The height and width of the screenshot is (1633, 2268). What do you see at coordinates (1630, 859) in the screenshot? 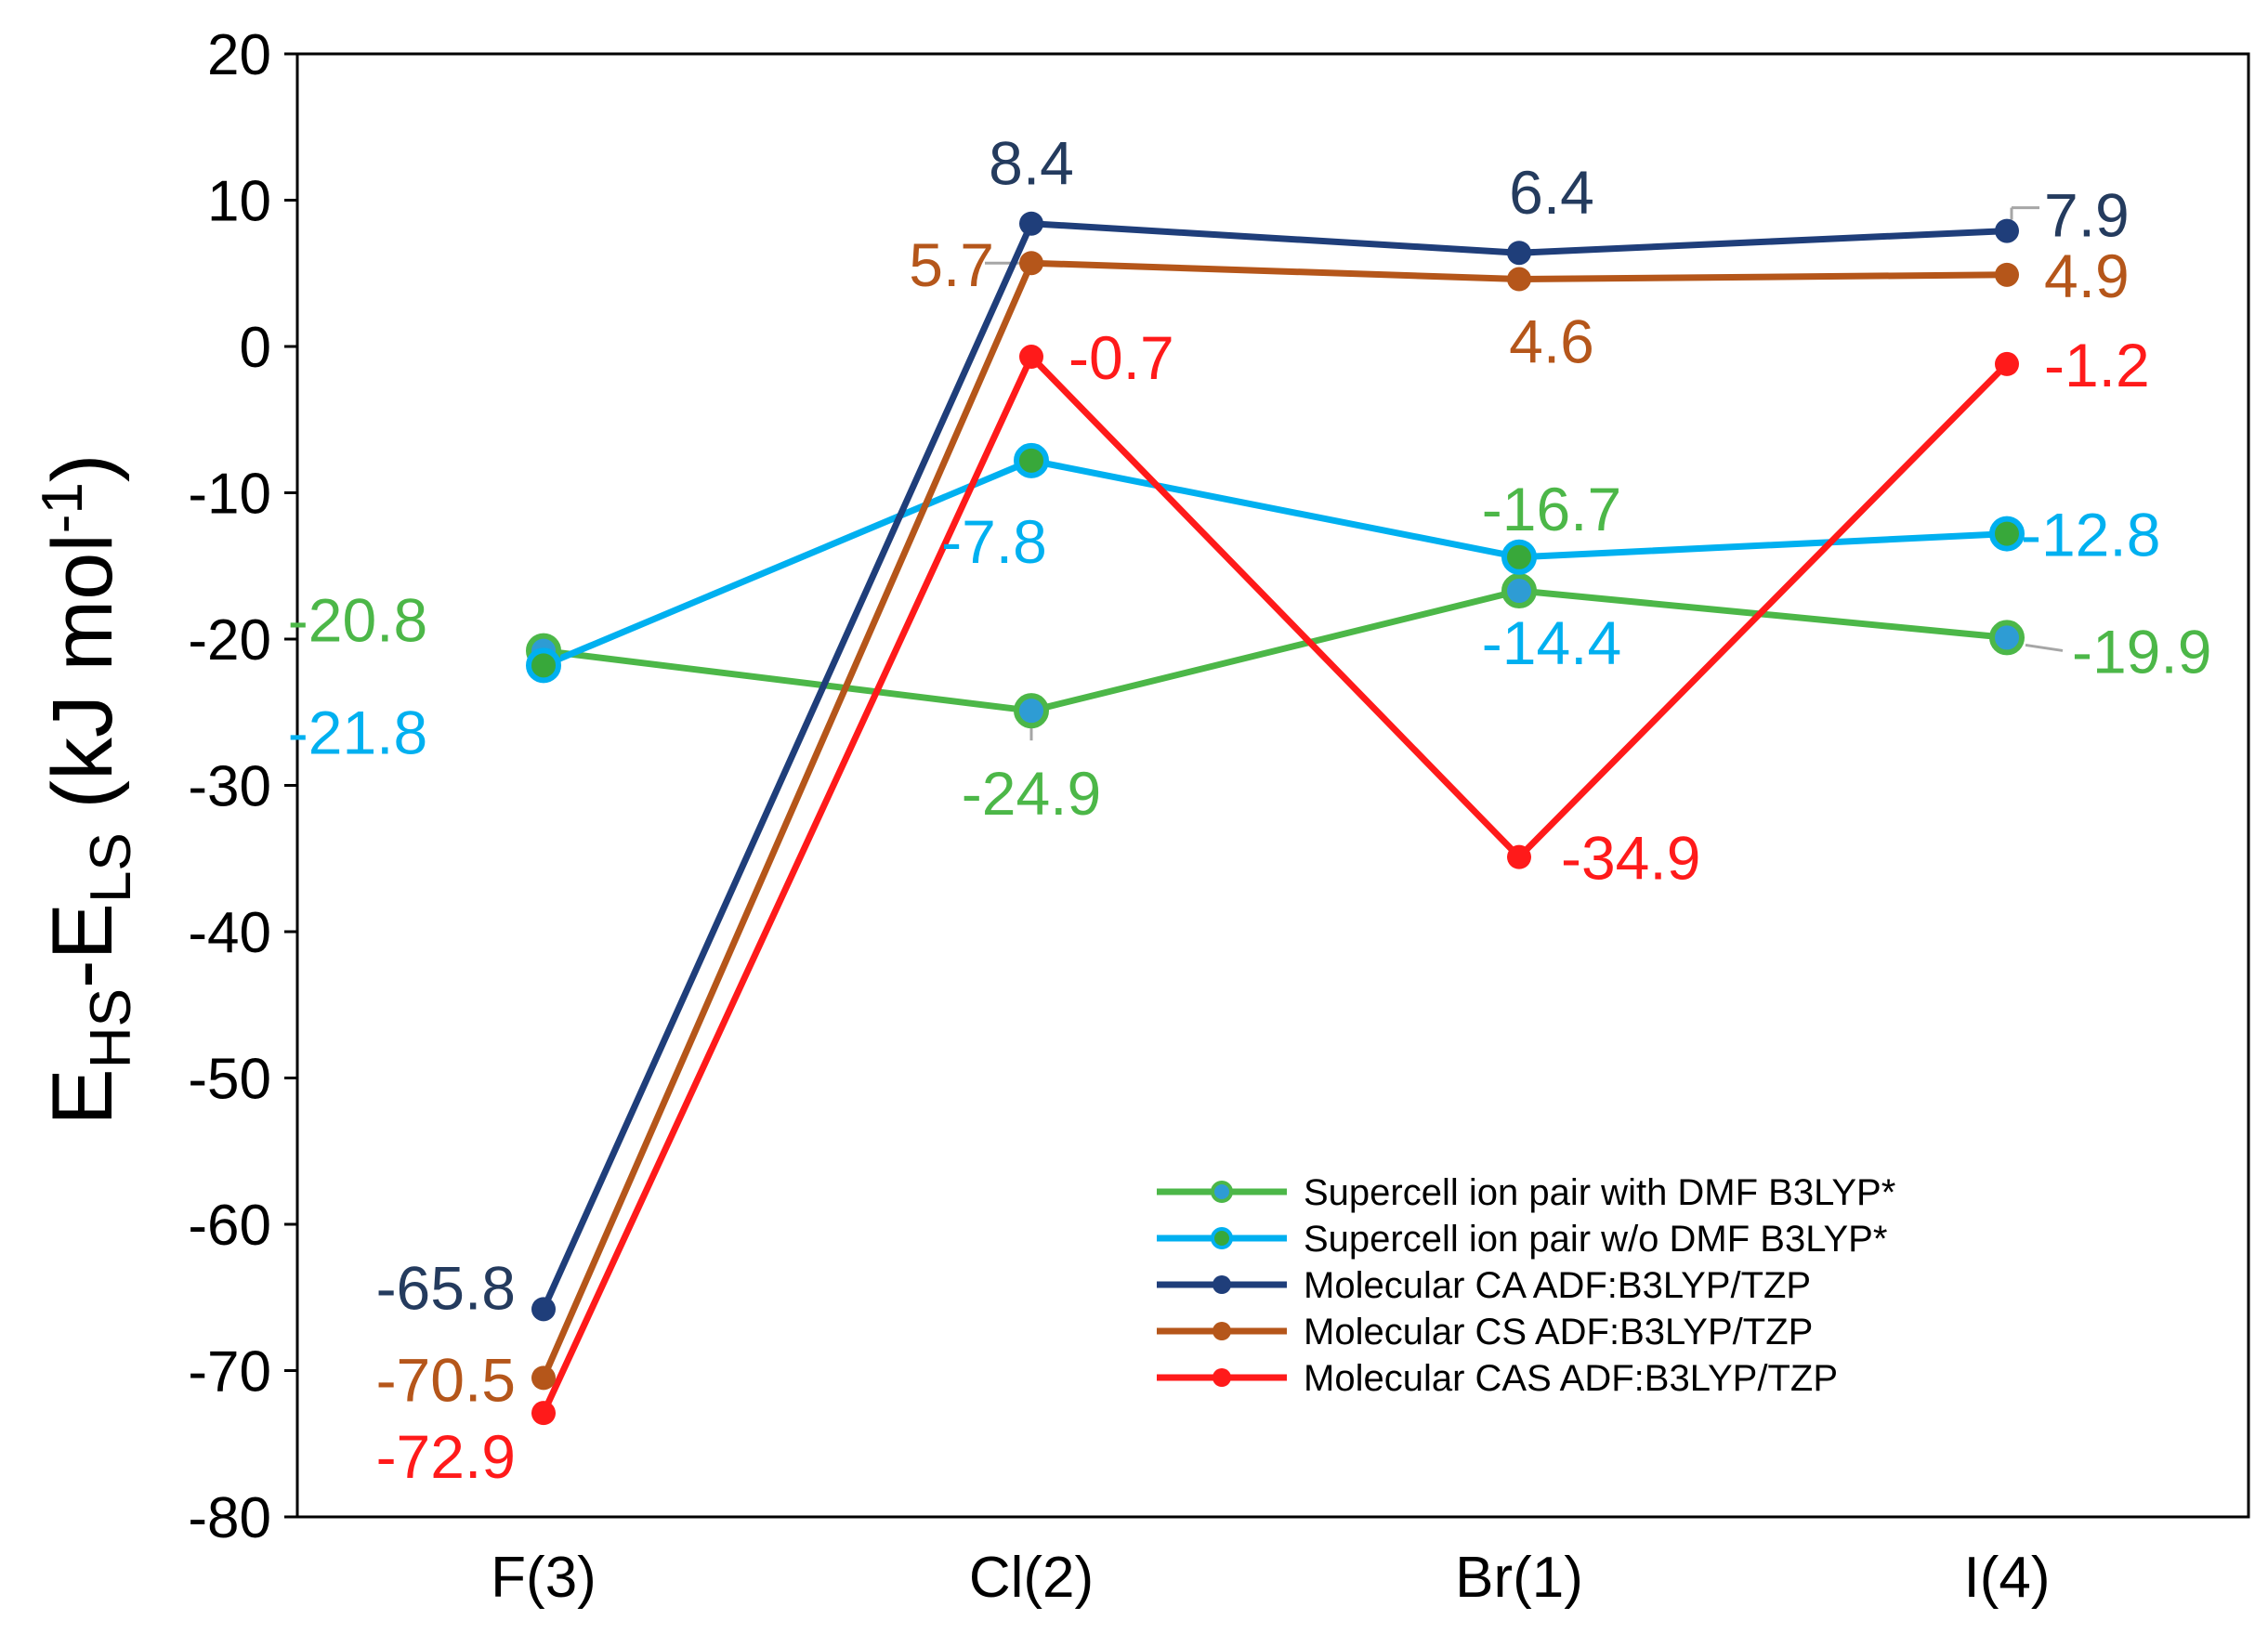
I see `data-label: -34.9` at bounding box center [1630, 859].